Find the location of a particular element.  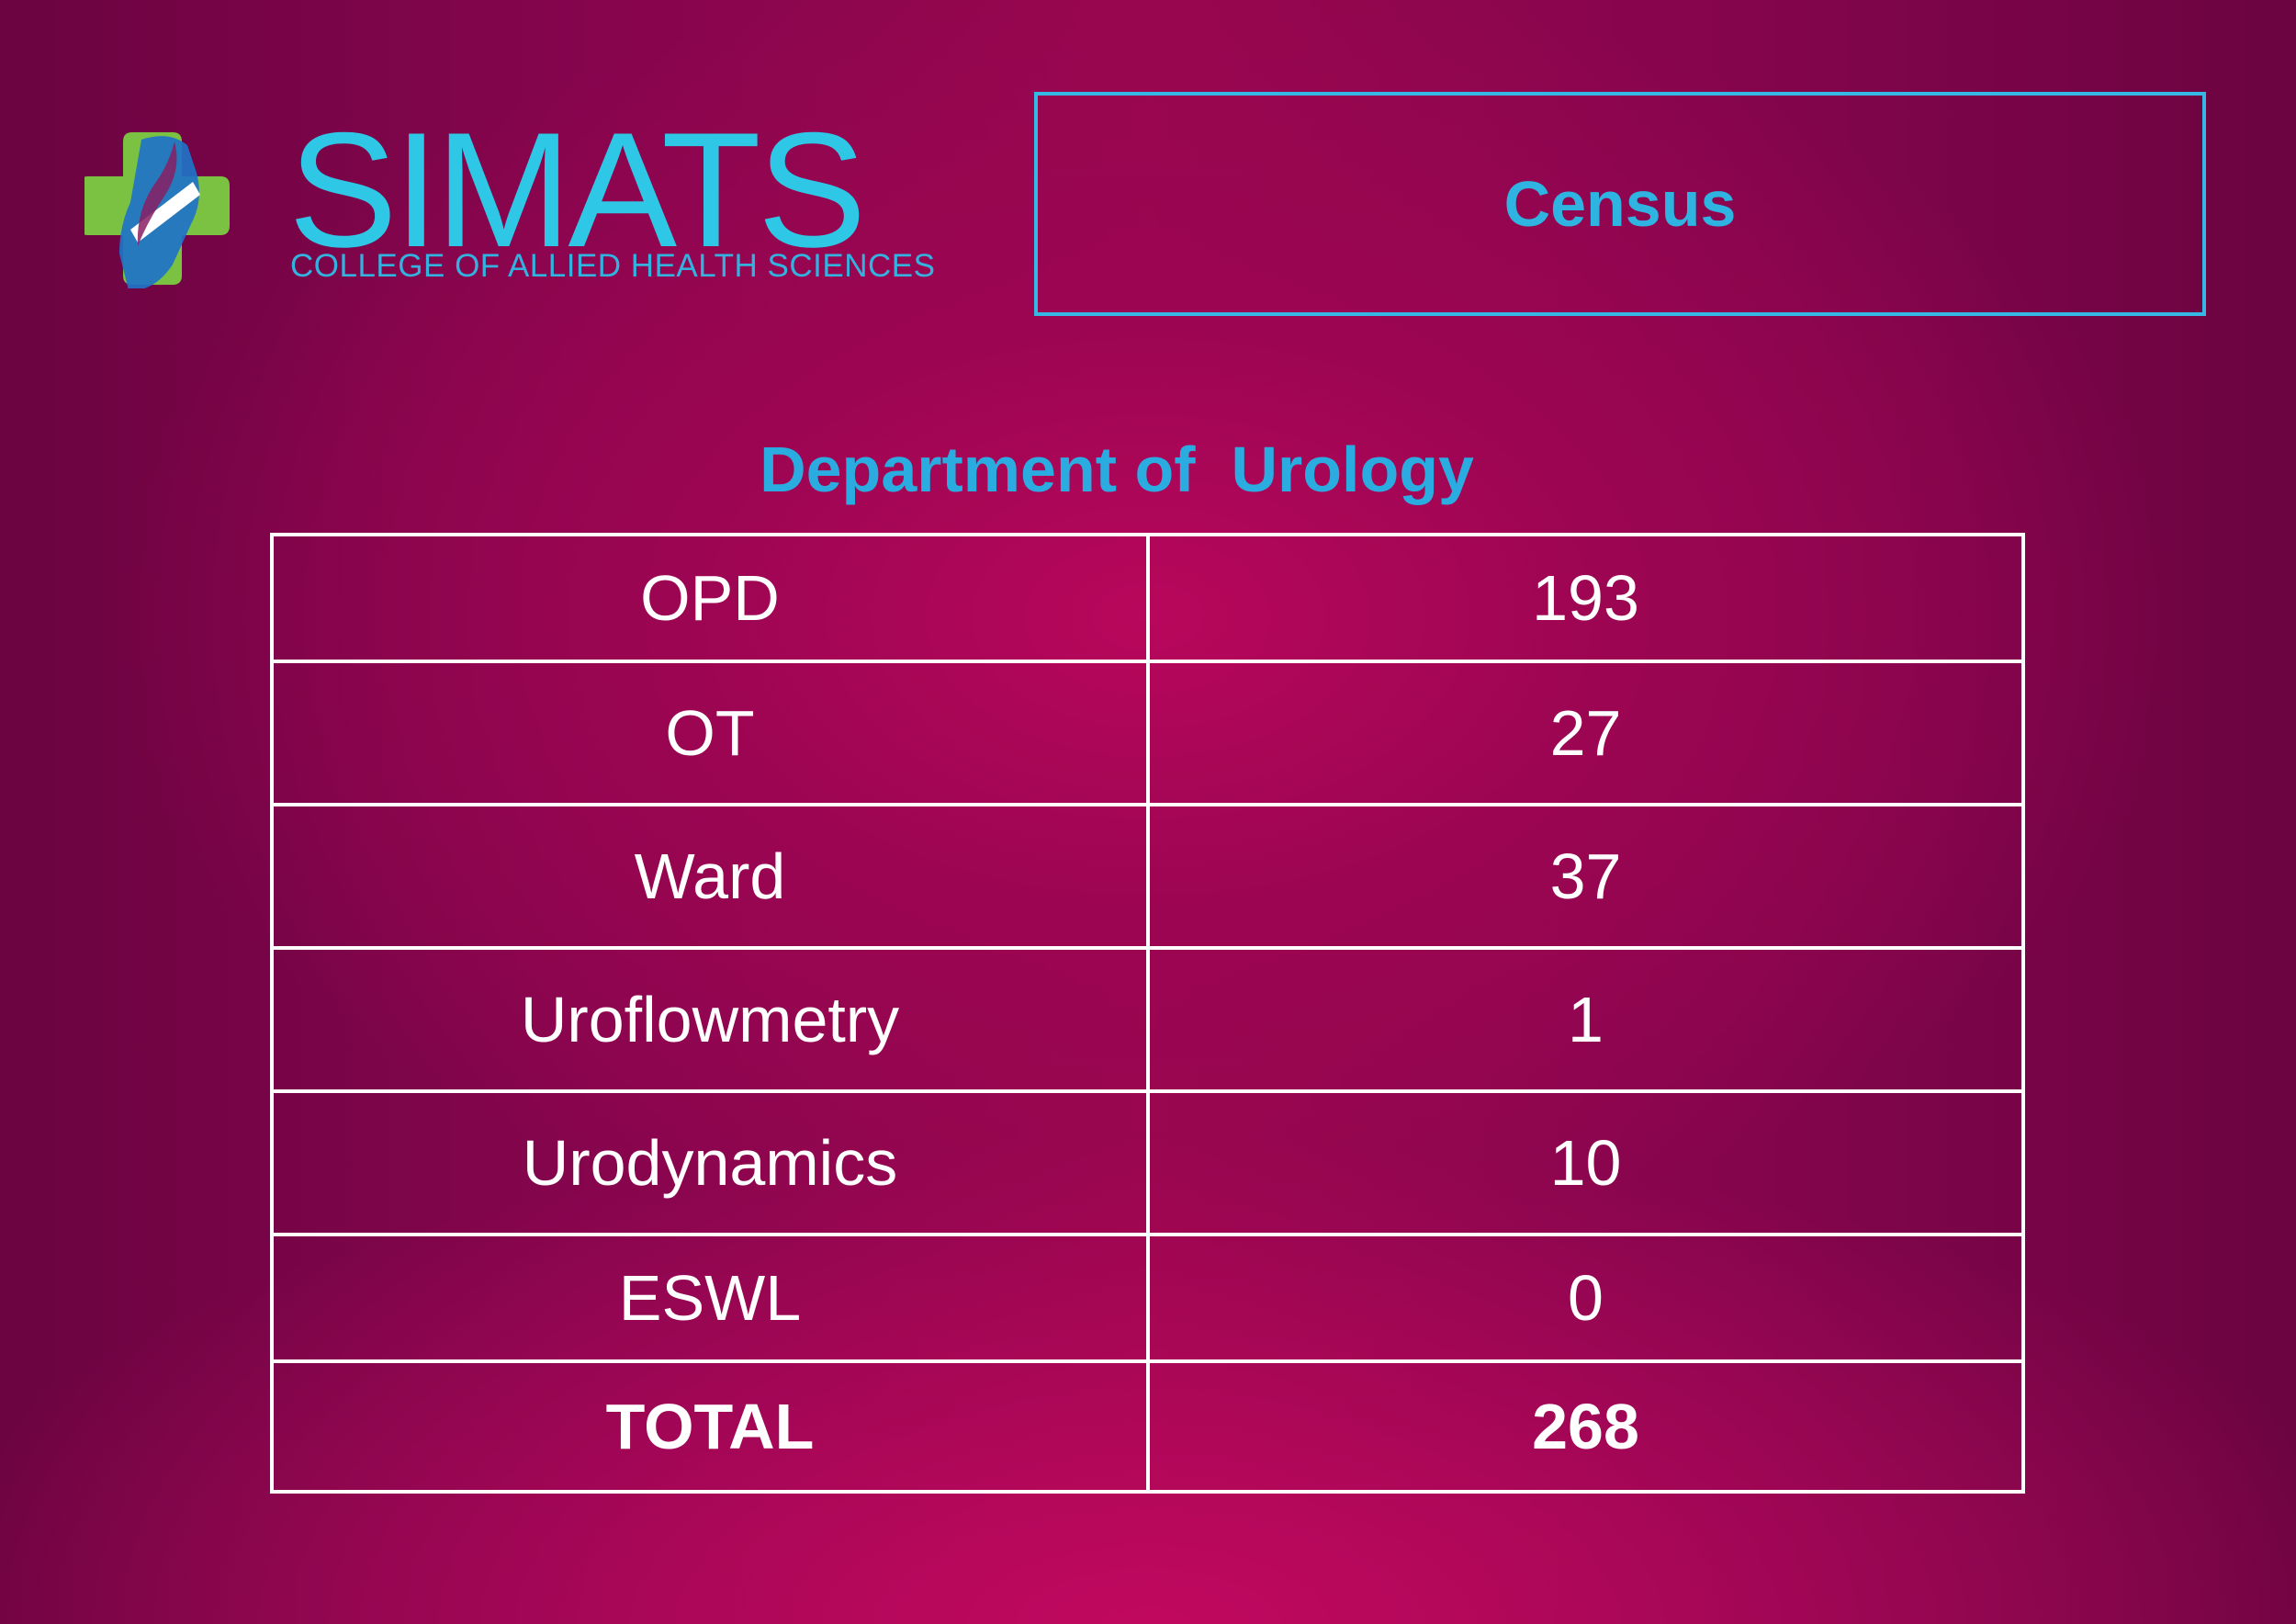

table-row: Ward 37 is located at coordinates (1147, 876).